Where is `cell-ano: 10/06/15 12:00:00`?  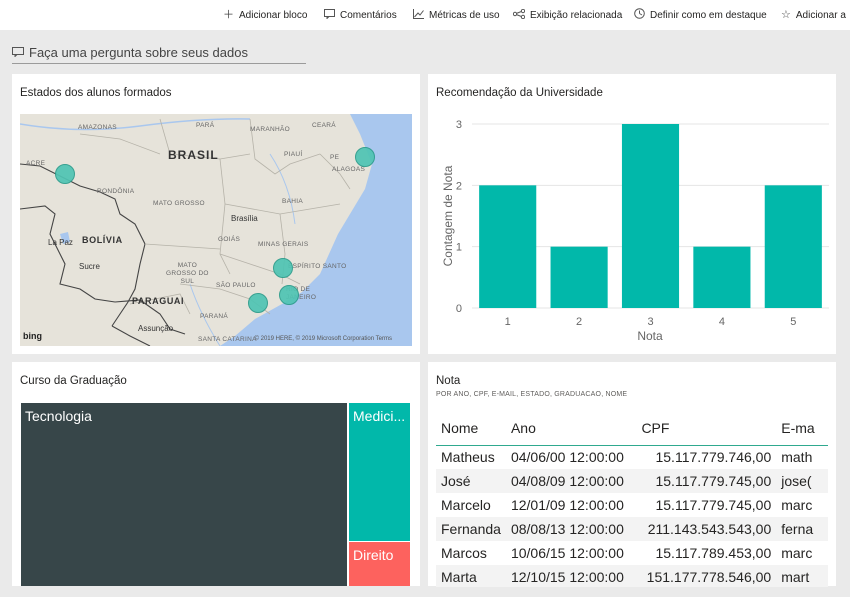 cell-ano: 10/06/15 12:00:00 is located at coordinates (567, 553).